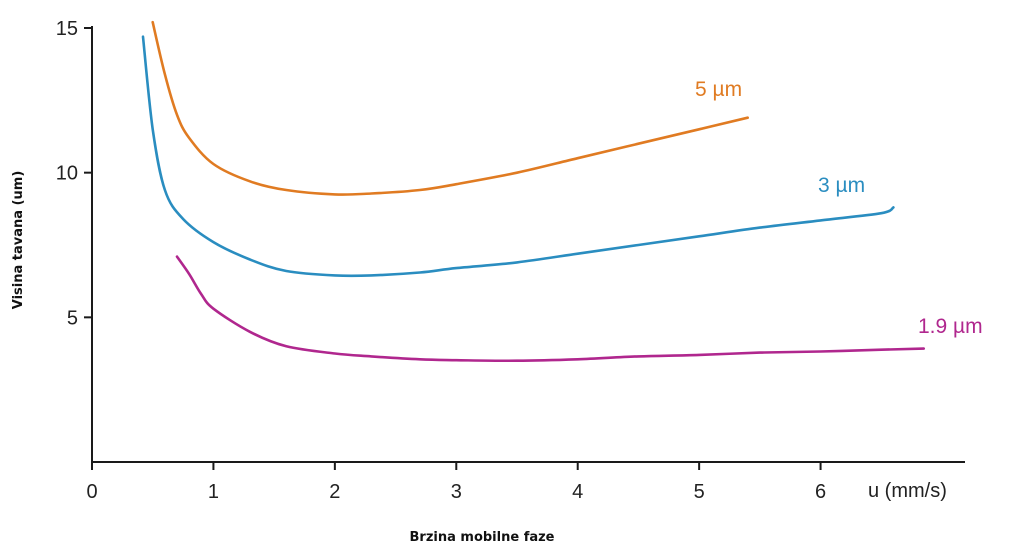  Describe the element at coordinates (820, 492) in the screenshot. I see `x-tick-label: 6` at that location.